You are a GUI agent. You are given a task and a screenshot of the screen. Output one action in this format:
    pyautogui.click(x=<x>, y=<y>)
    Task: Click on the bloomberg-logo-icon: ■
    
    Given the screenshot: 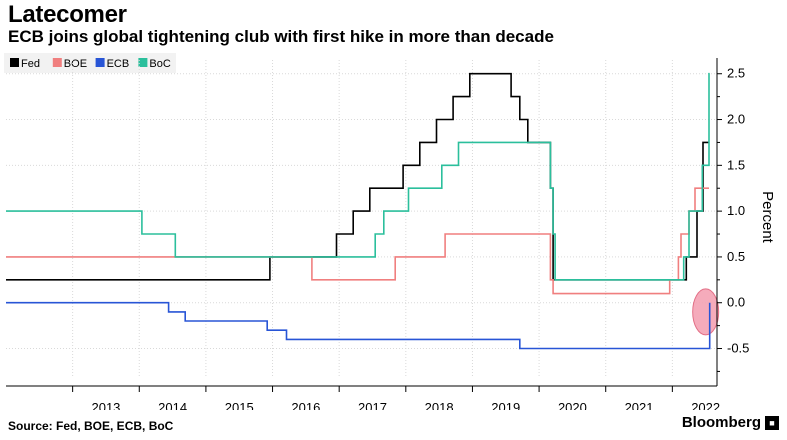 What is the action you would take?
    pyautogui.click(x=772, y=422)
    